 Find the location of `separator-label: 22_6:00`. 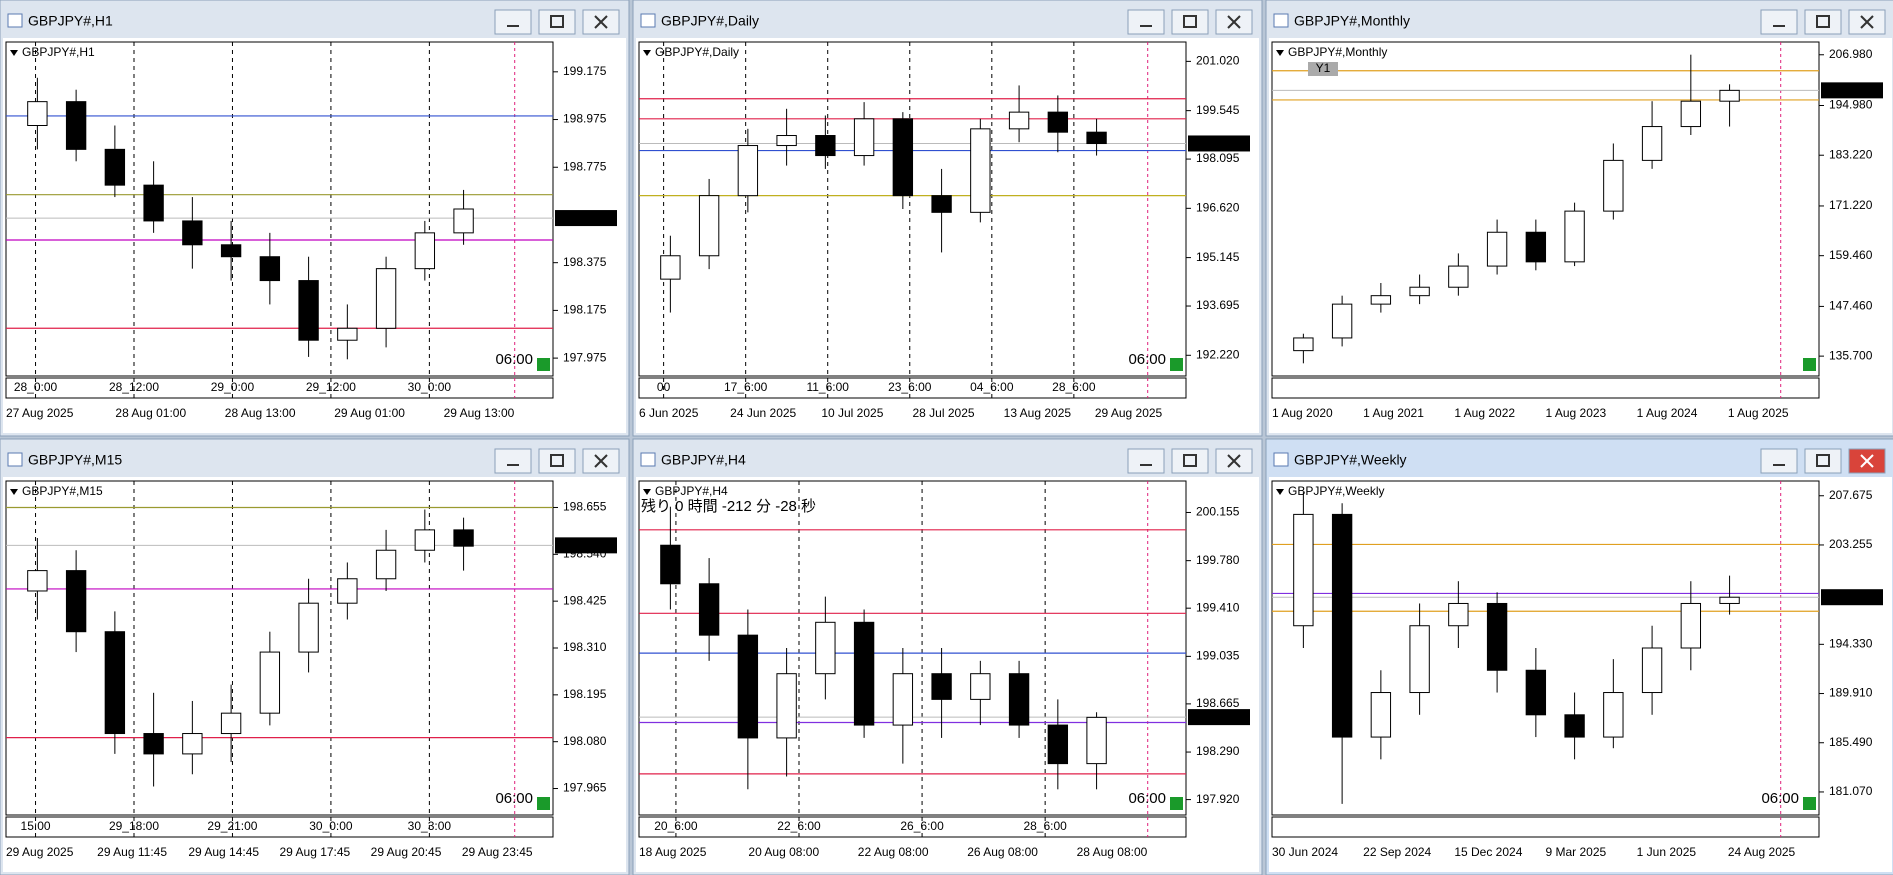

separator-label: 22_6:00 is located at coordinates (799, 826).